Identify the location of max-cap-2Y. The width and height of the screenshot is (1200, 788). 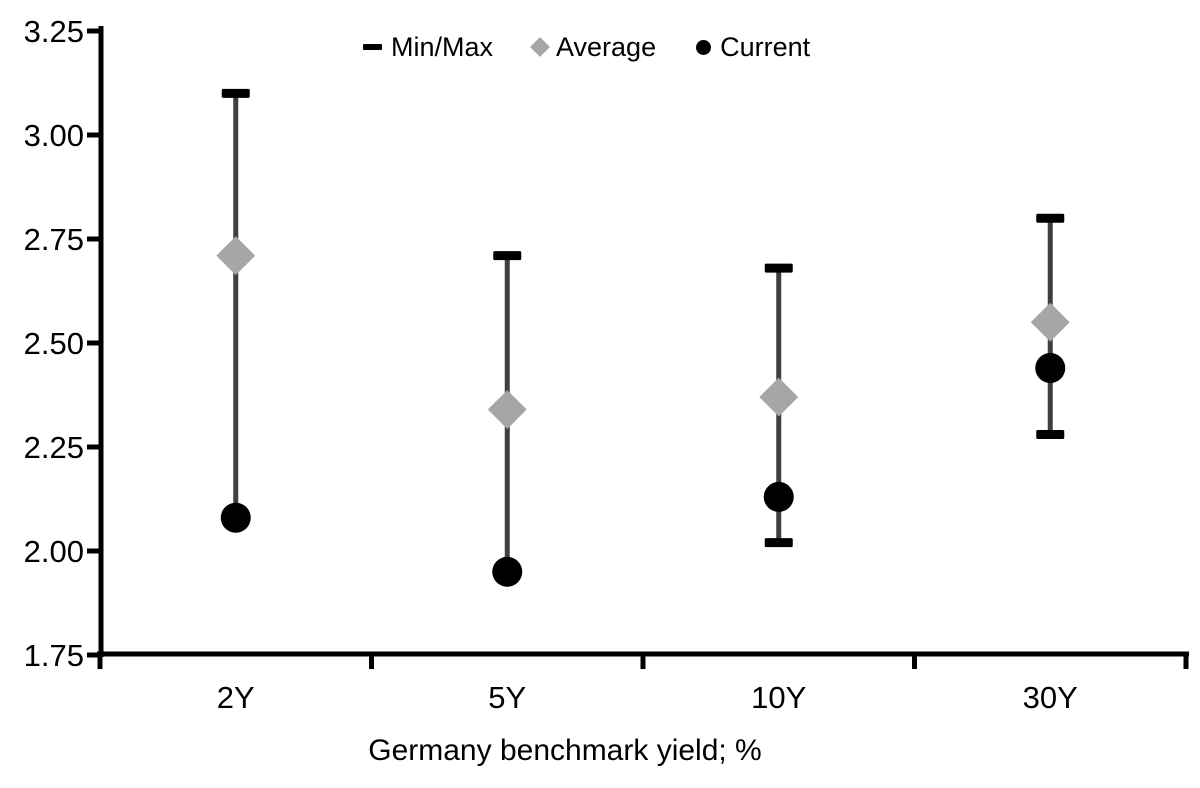
(235, 93).